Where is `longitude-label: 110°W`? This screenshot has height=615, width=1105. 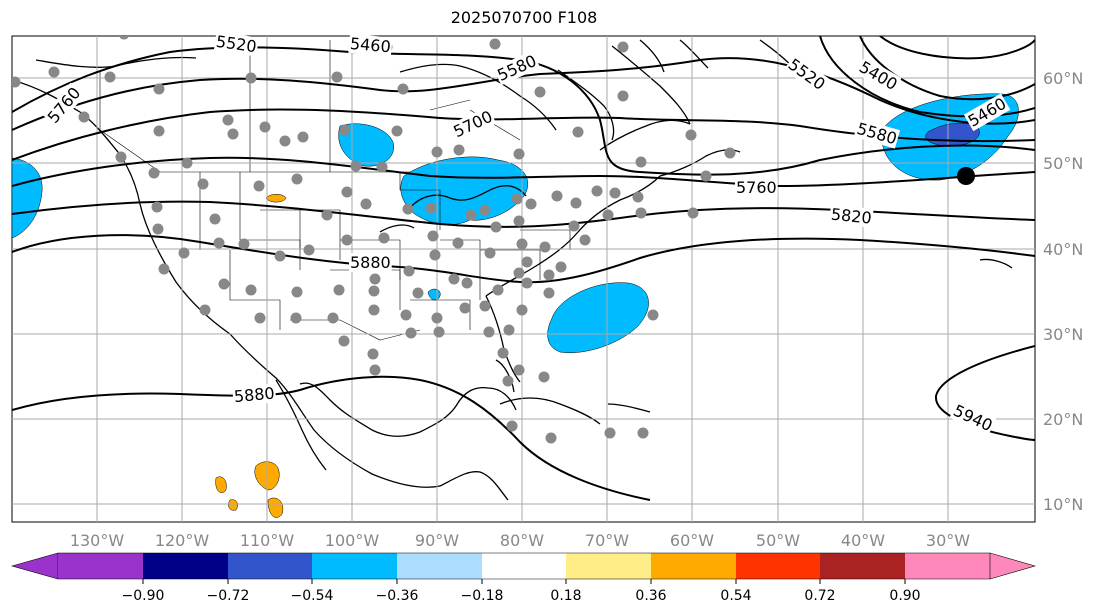
longitude-label: 110°W is located at coordinates (267, 540).